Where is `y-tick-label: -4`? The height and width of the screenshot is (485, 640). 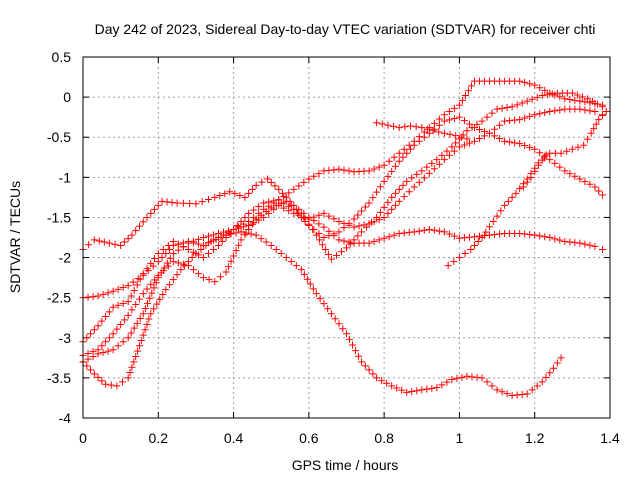
y-tick-label: -4 is located at coordinates (65, 418).